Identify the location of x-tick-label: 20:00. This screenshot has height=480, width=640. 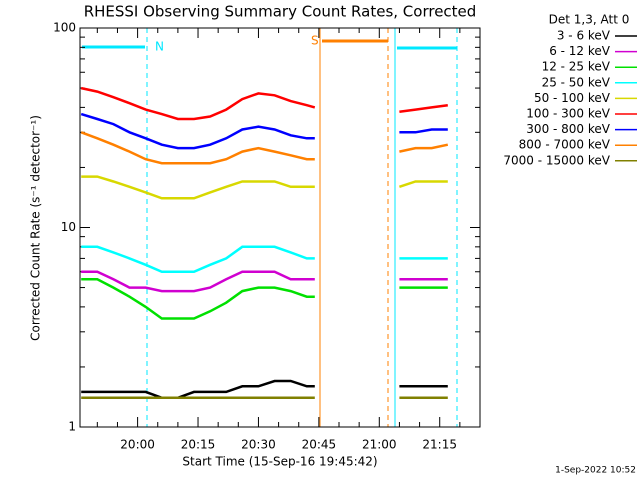
(137, 445).